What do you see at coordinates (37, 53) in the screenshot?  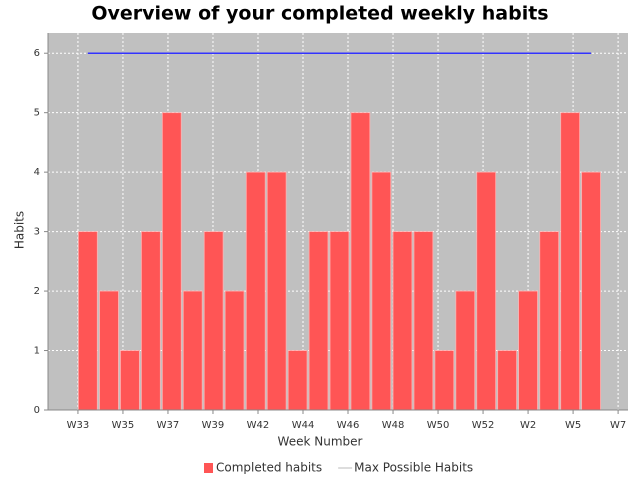 I see `y-tick-label: 6` at bounding box center [37, 53].